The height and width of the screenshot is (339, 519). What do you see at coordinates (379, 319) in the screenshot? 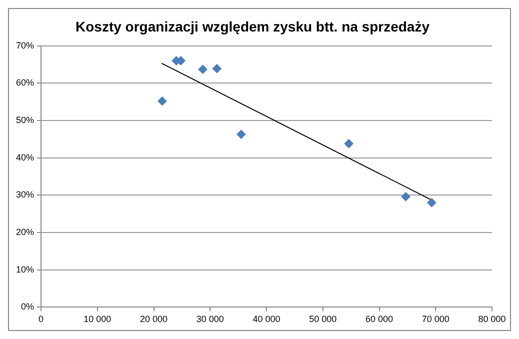
I see `x-tick-label: 60 000` at bounding box center [379, 319].